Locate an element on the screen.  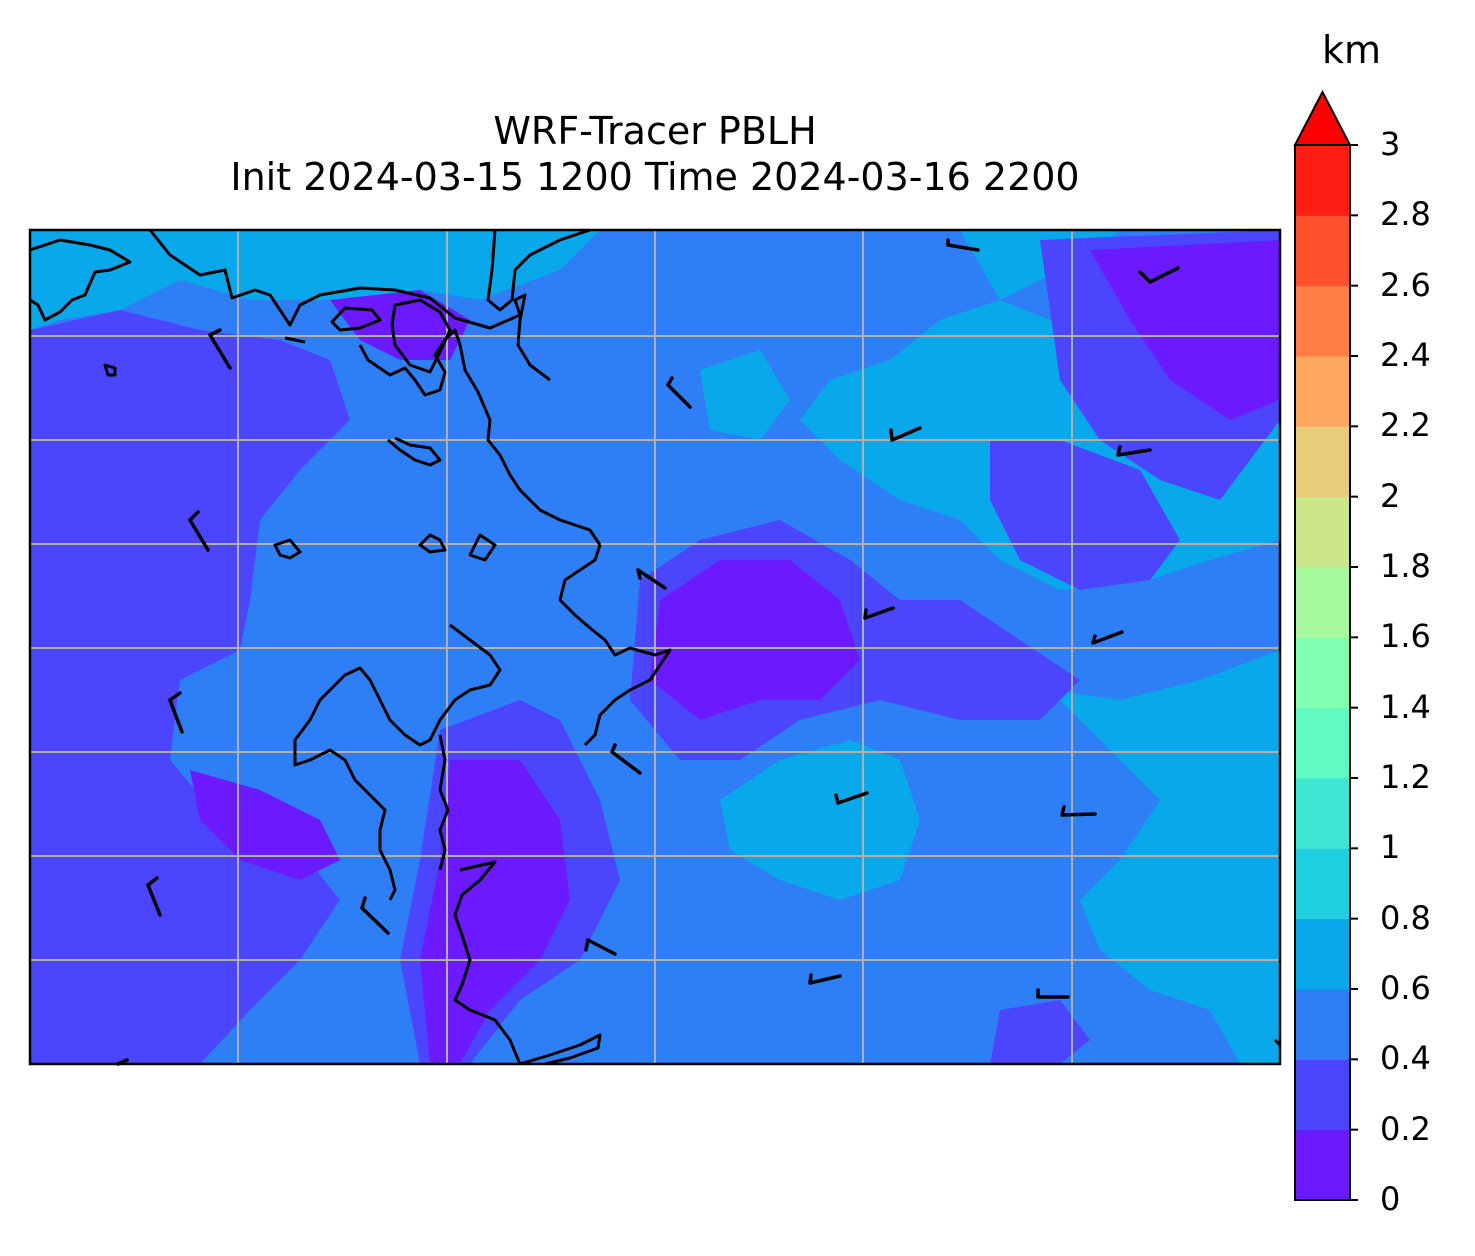
field-zone-low-south-east is located at coordinates (1040, 1032).